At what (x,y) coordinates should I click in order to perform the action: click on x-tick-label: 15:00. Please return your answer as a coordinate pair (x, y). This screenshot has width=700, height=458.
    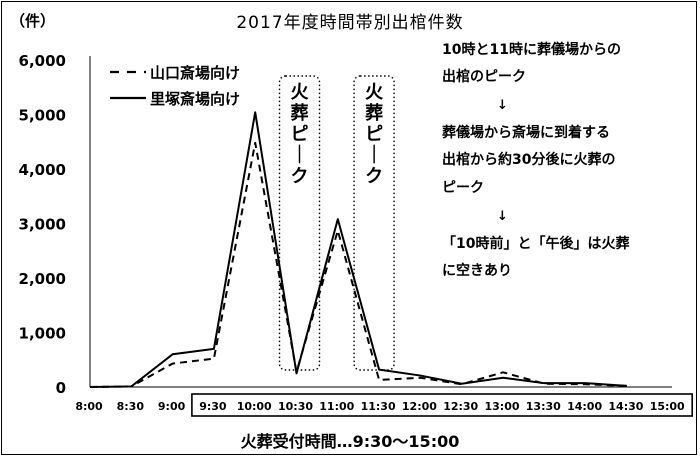
    Looking at the image, I should click on (667, 406).